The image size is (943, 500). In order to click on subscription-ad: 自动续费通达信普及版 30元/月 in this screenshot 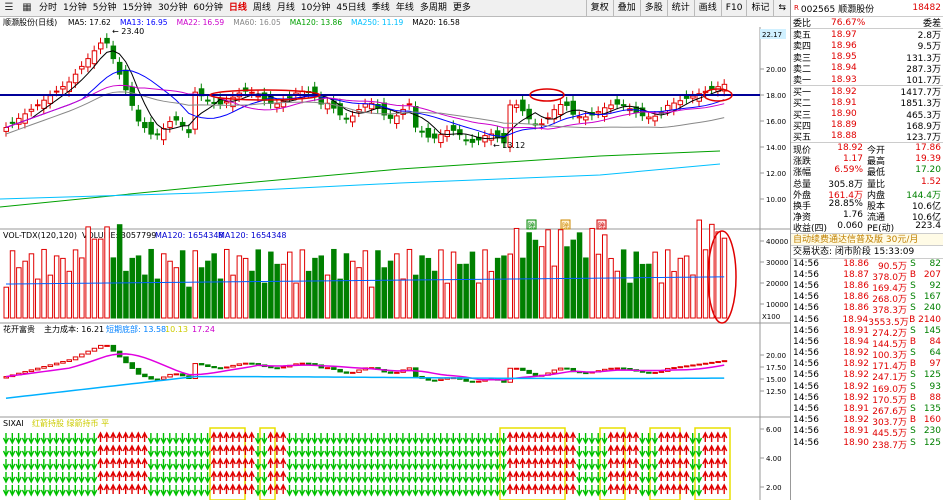, I will do `click(867, 239)`.